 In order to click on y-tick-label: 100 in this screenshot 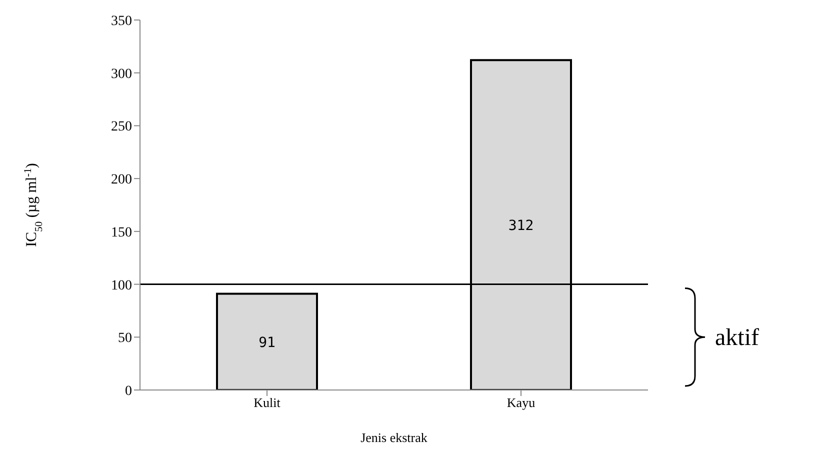, I will do `click(121, 286)`.